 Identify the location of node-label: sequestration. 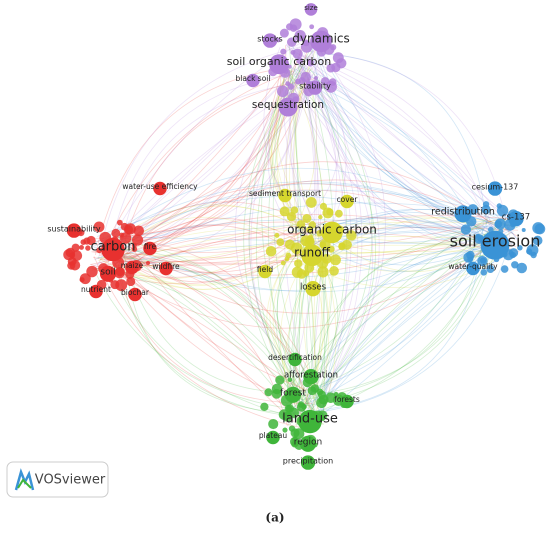
(288, 105).